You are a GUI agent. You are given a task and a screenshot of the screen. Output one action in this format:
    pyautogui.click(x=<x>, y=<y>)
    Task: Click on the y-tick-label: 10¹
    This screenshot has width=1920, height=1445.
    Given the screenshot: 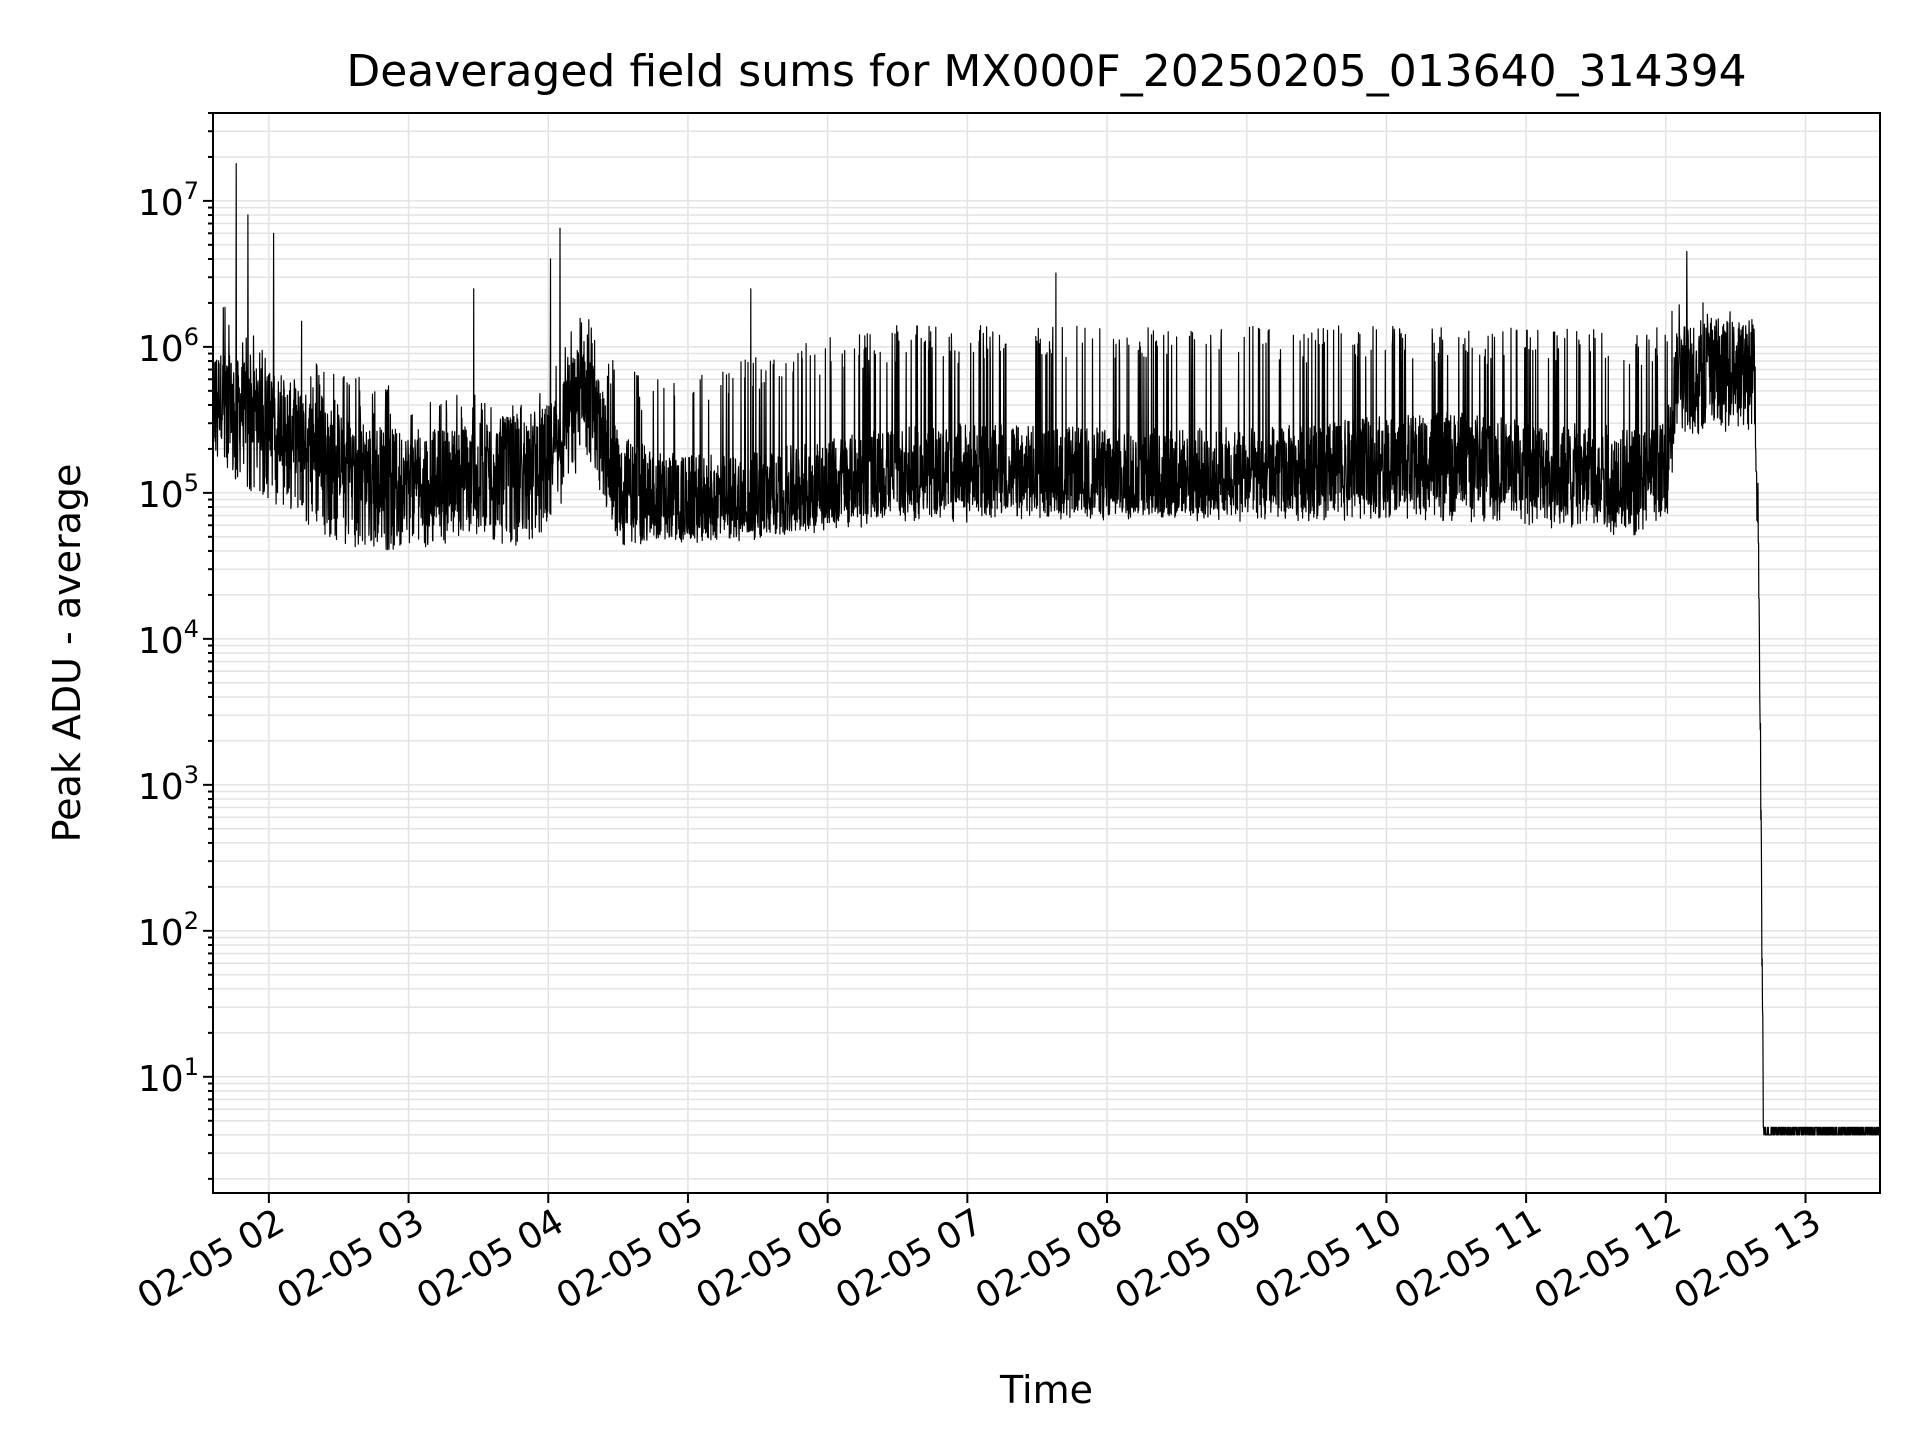 What is the action you would take?
    pyautogui.click(x=168, y=1076)
    